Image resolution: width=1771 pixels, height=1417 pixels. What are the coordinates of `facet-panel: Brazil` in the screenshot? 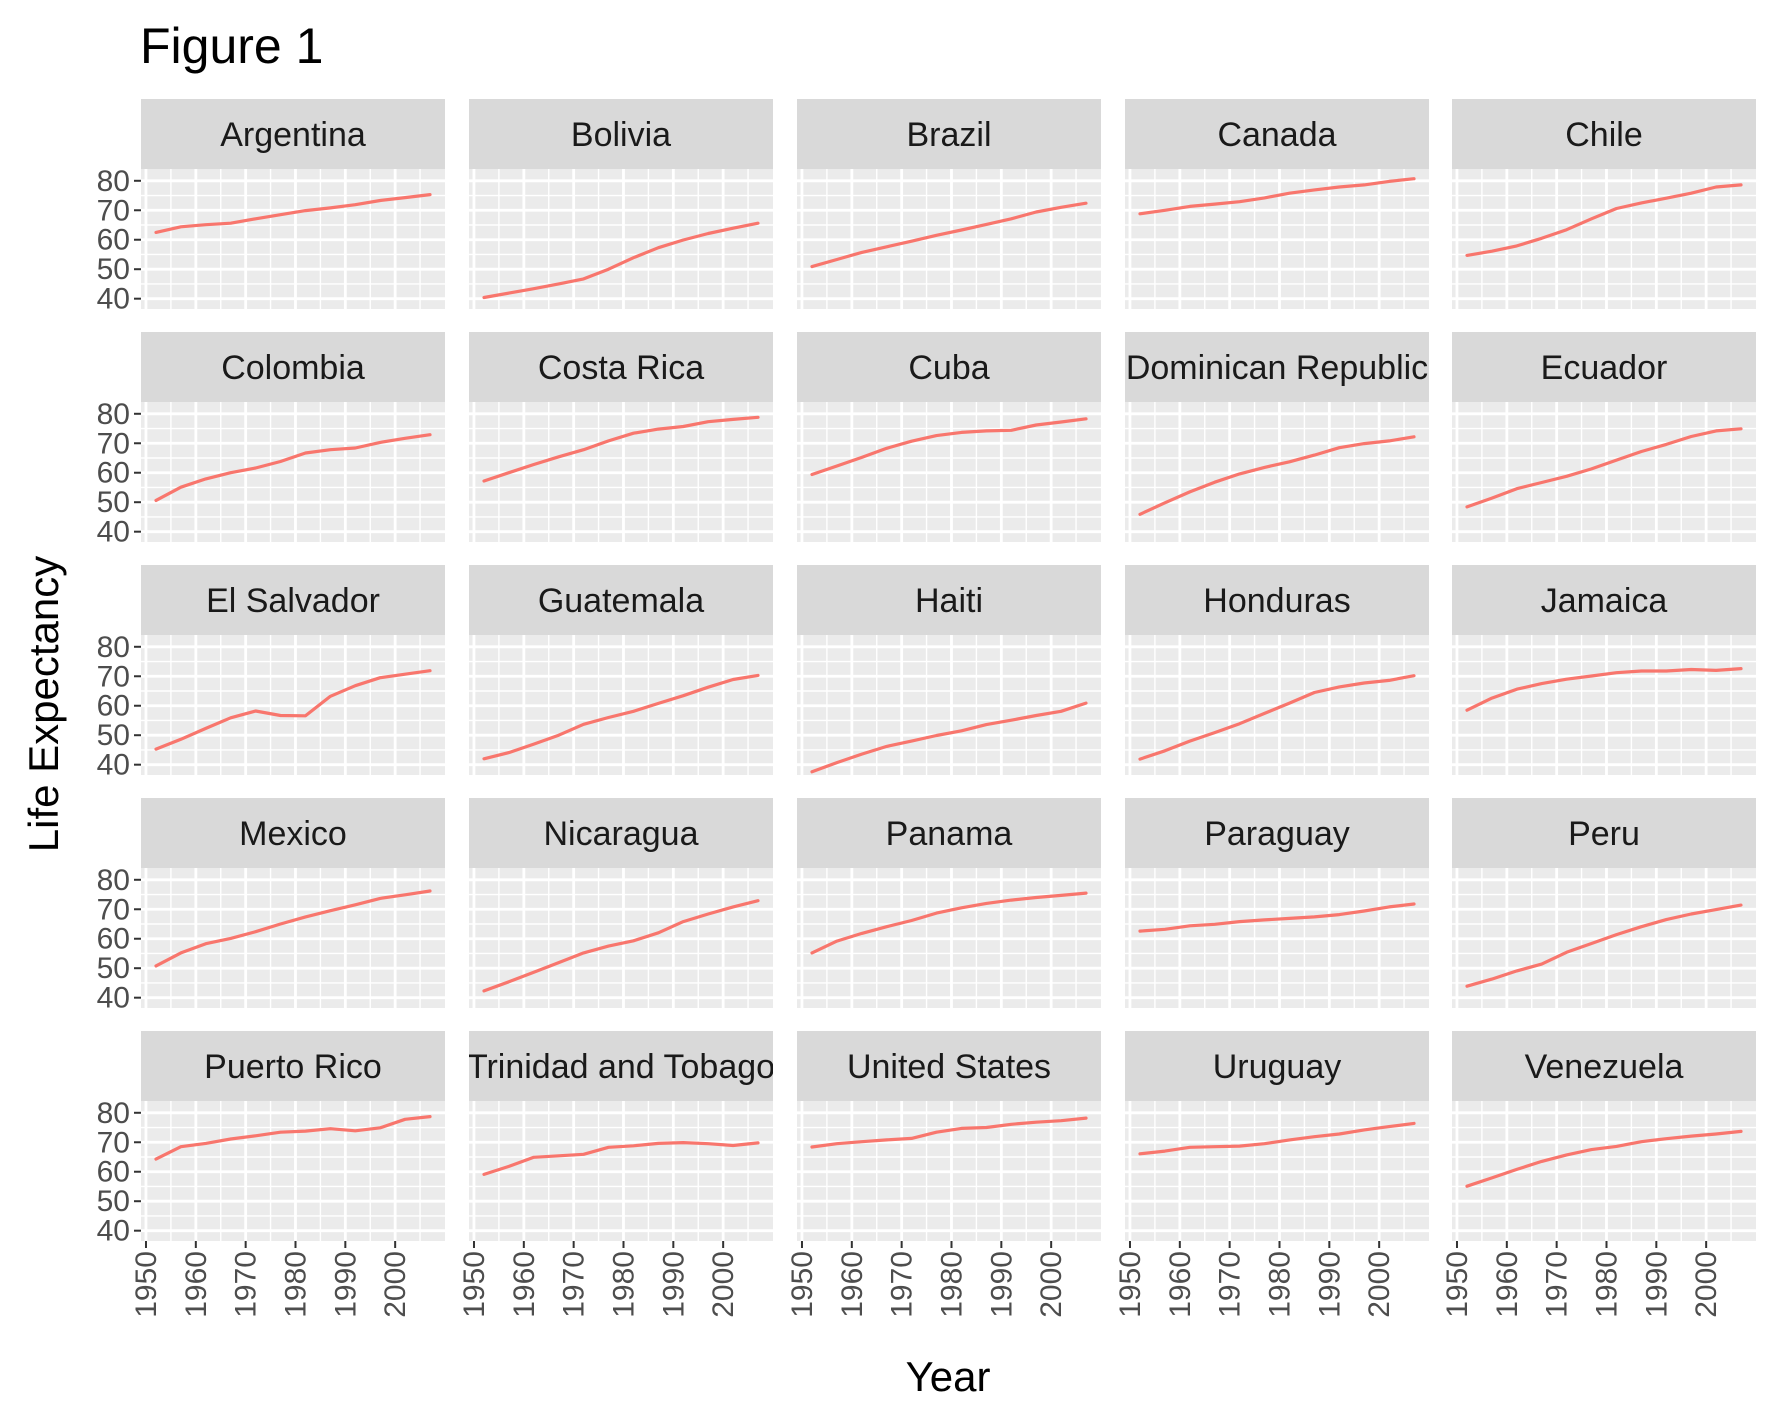 It's located at (949, 204).